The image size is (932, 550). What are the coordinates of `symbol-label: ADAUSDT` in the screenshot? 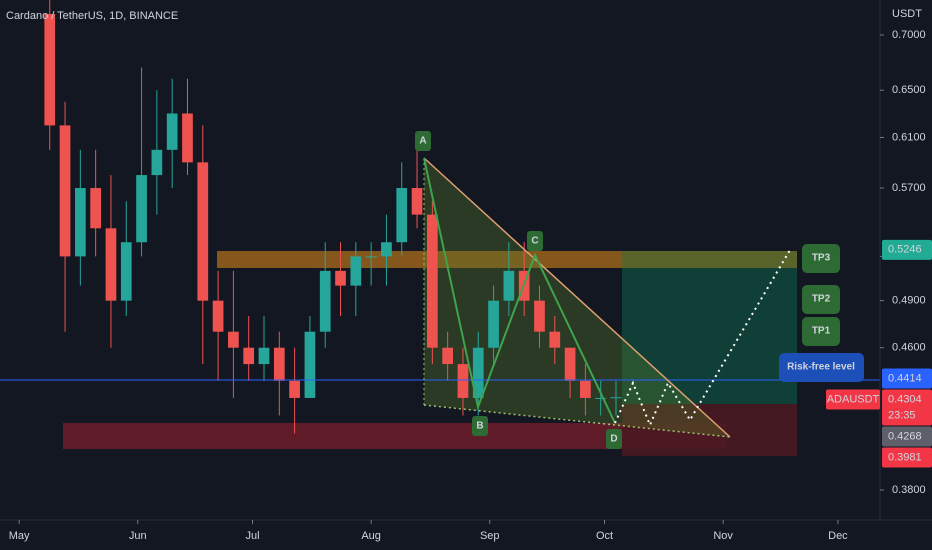 It's located at (853, 399).